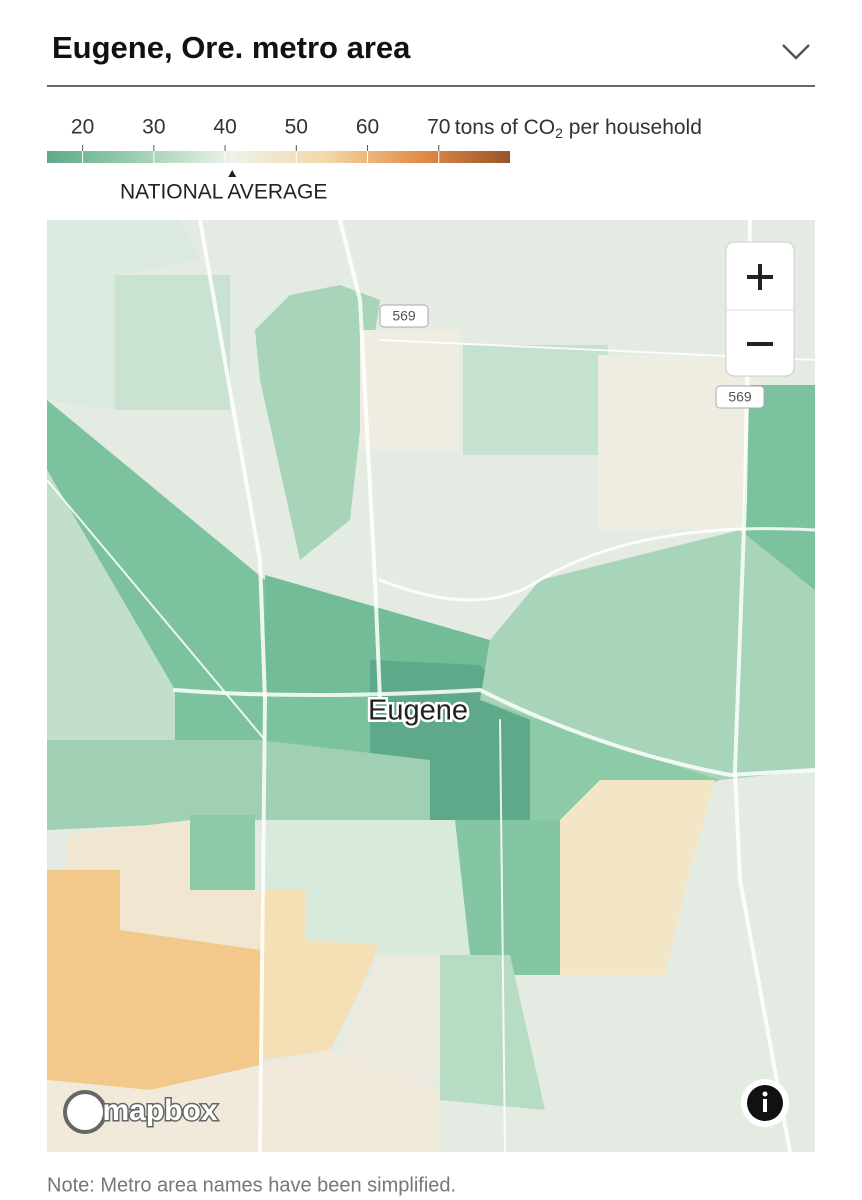 The height and width of the screenshot is (1200, 862). What do you see at coordinates (159, 1110) in the screenshot?
I see `attribution: mapbox` at bounding box center [159, 1110].